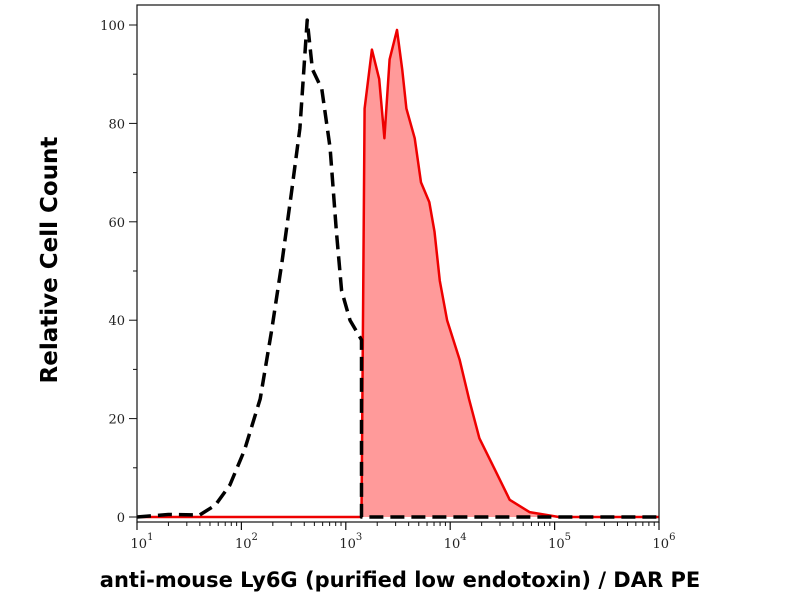  I want to click on y-tick-label: 100, so click(112, 26).